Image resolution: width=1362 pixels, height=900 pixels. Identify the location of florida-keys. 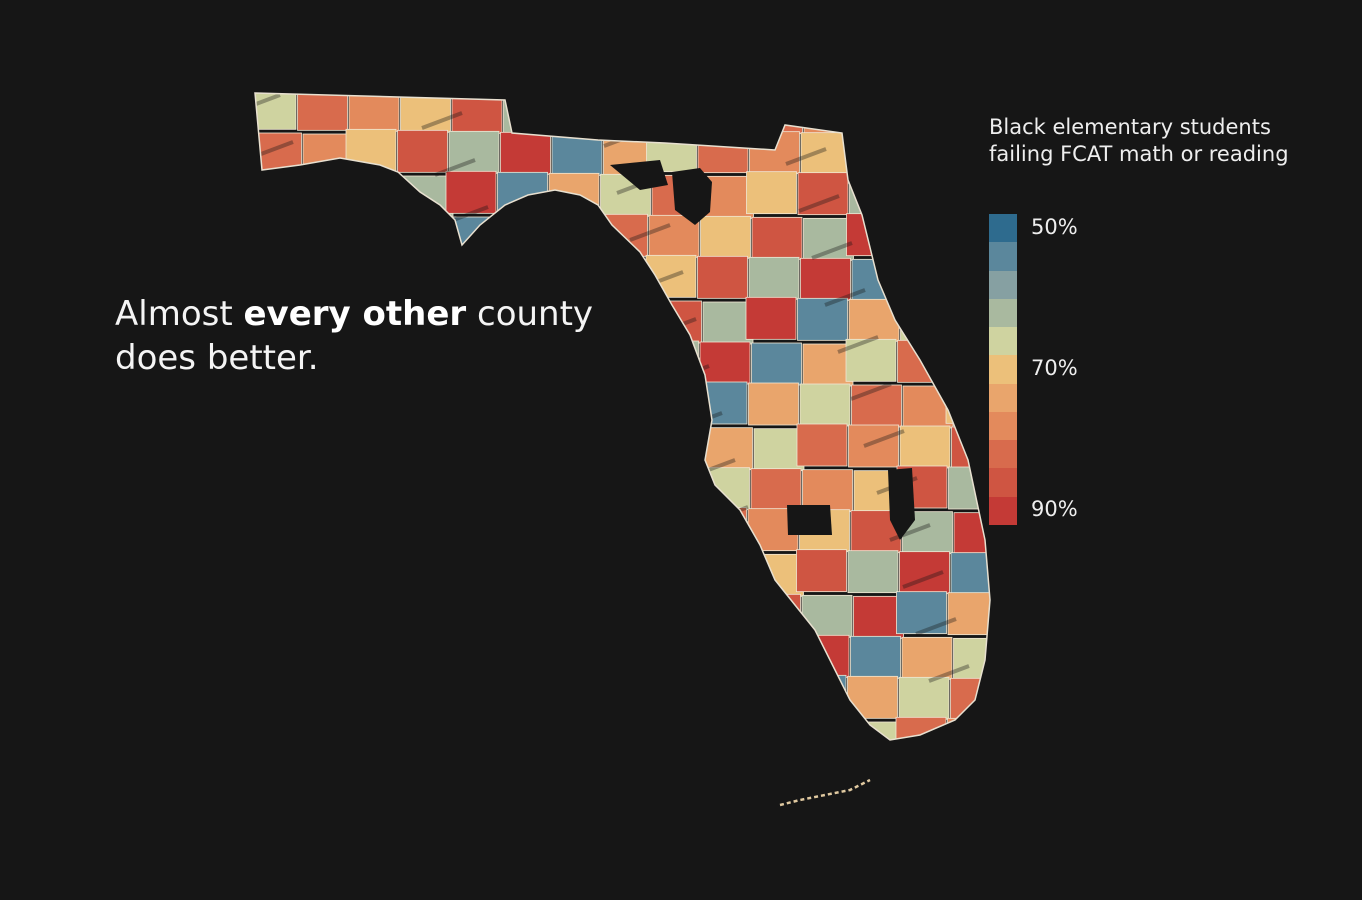
(825, 792).